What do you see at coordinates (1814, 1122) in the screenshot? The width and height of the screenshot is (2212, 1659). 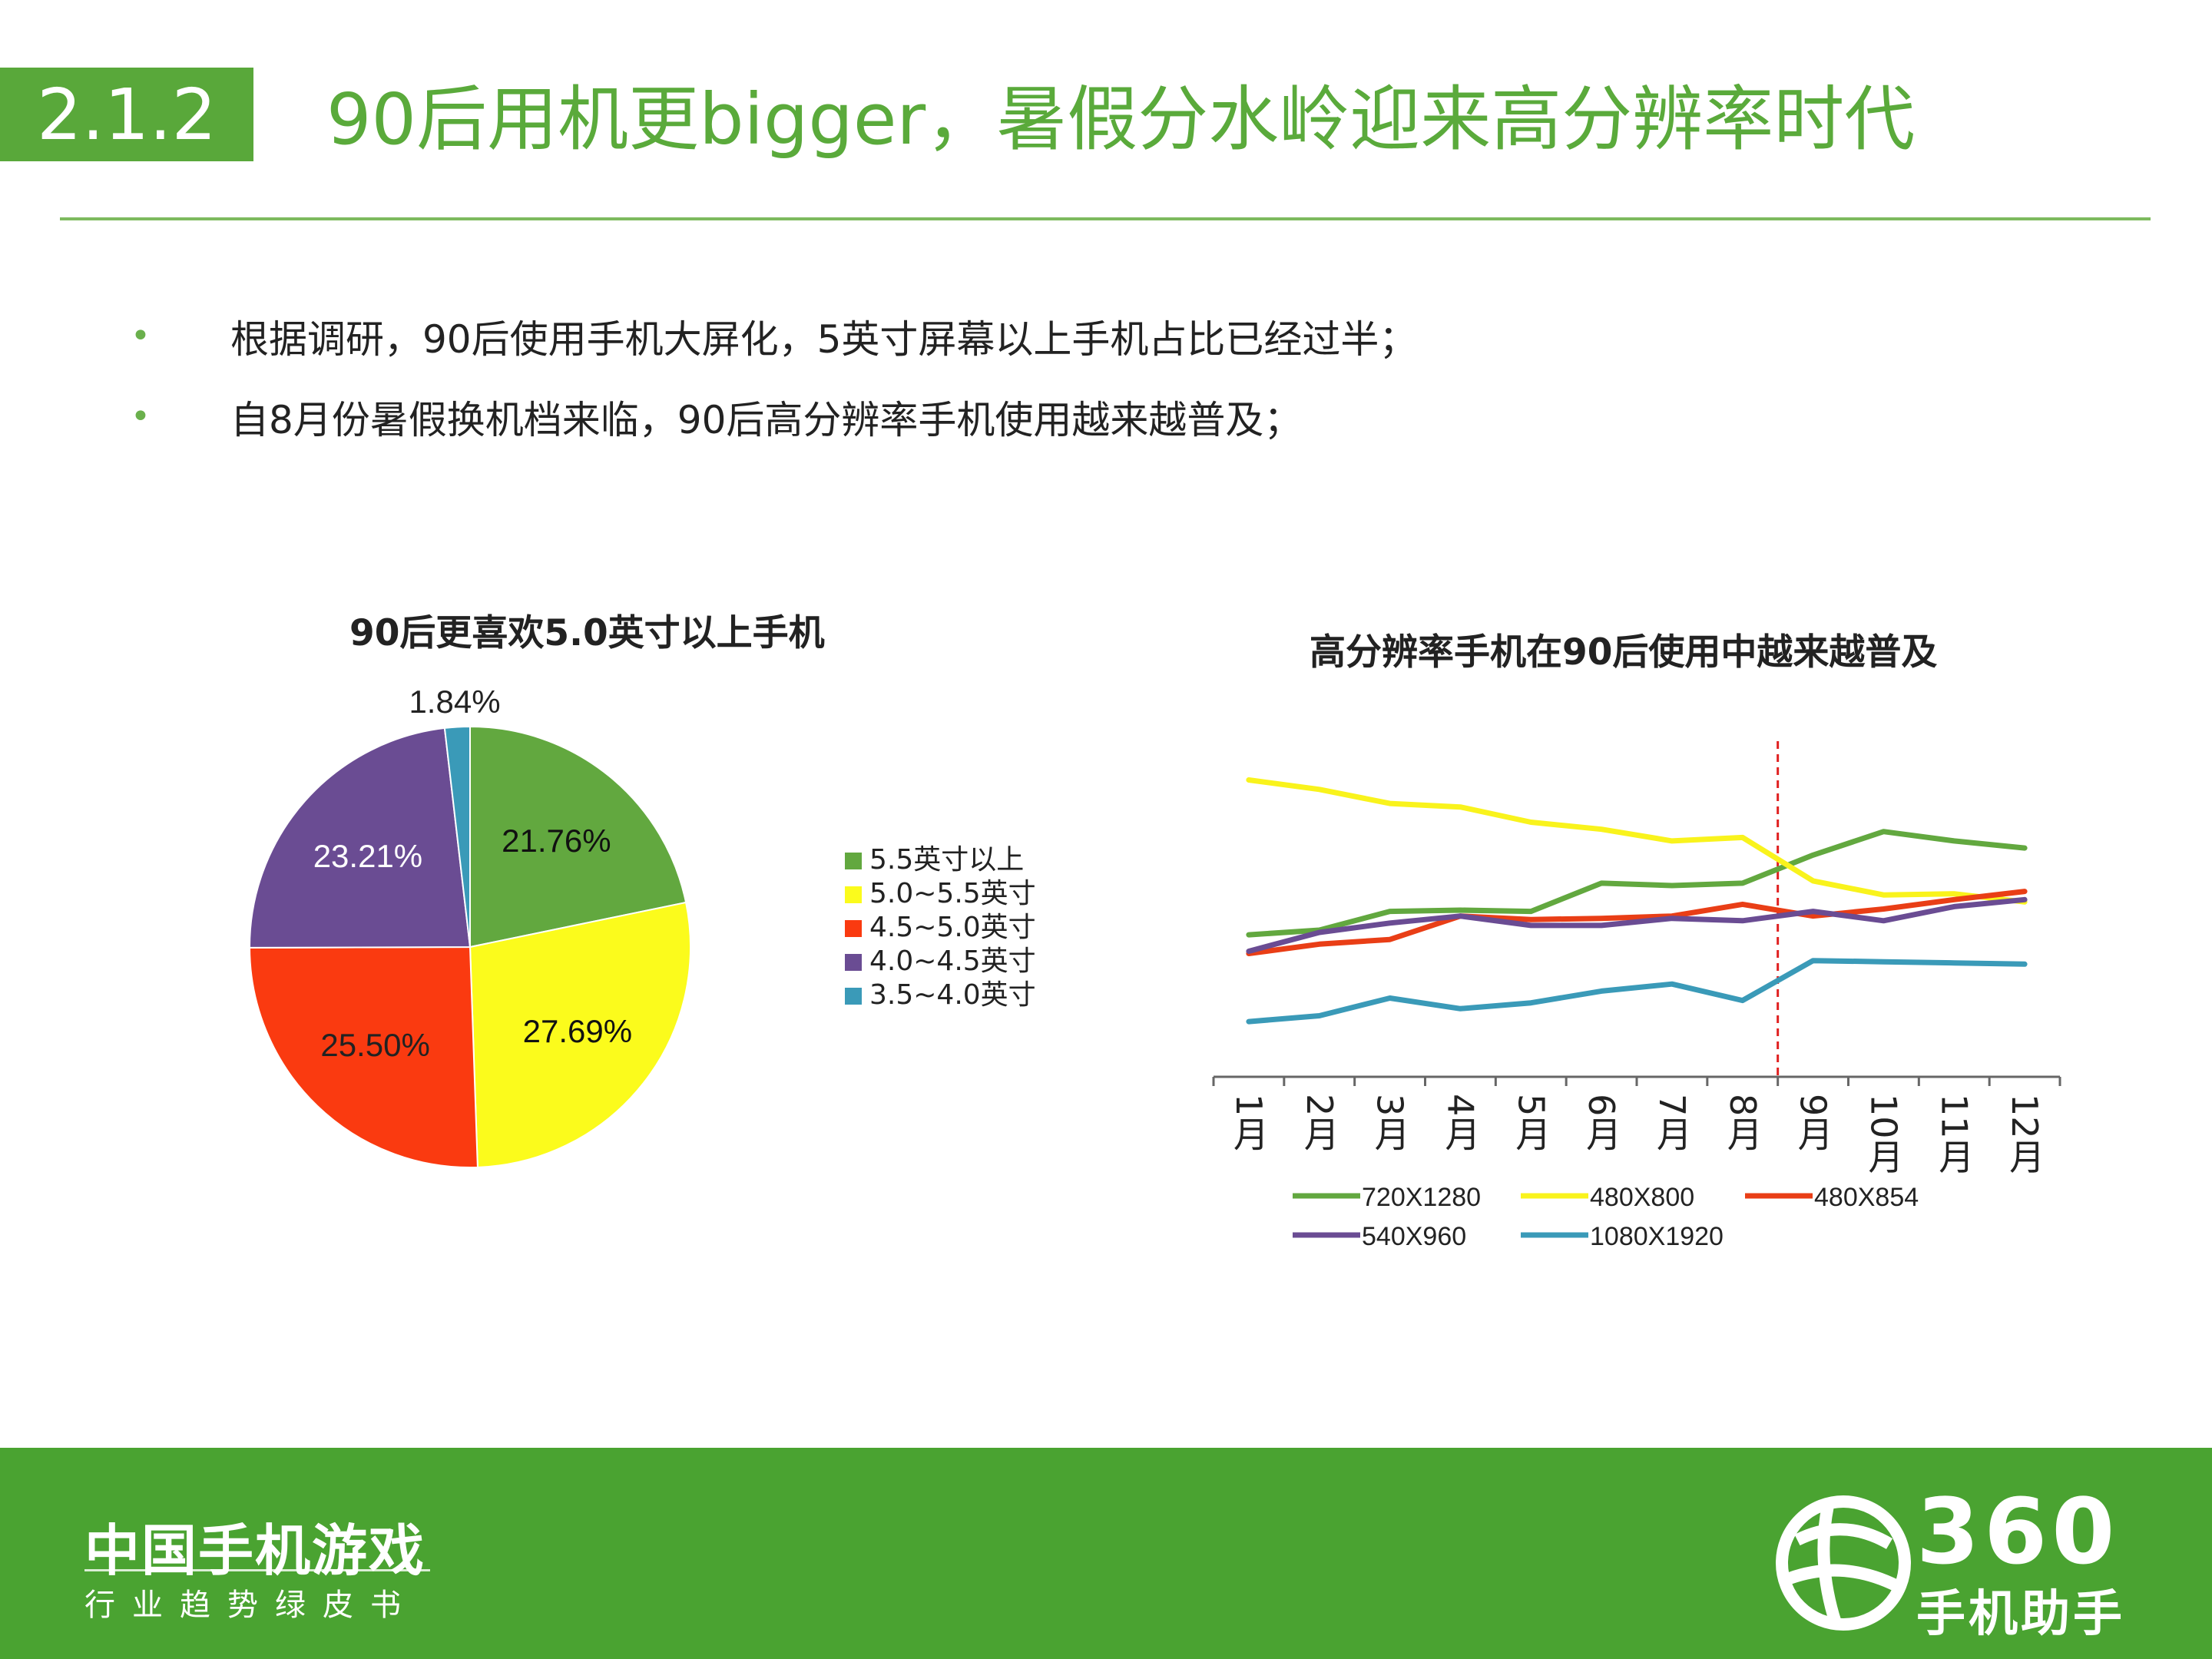 I see `x-tick-label: 9月` at bounding box center [1814, 1122].